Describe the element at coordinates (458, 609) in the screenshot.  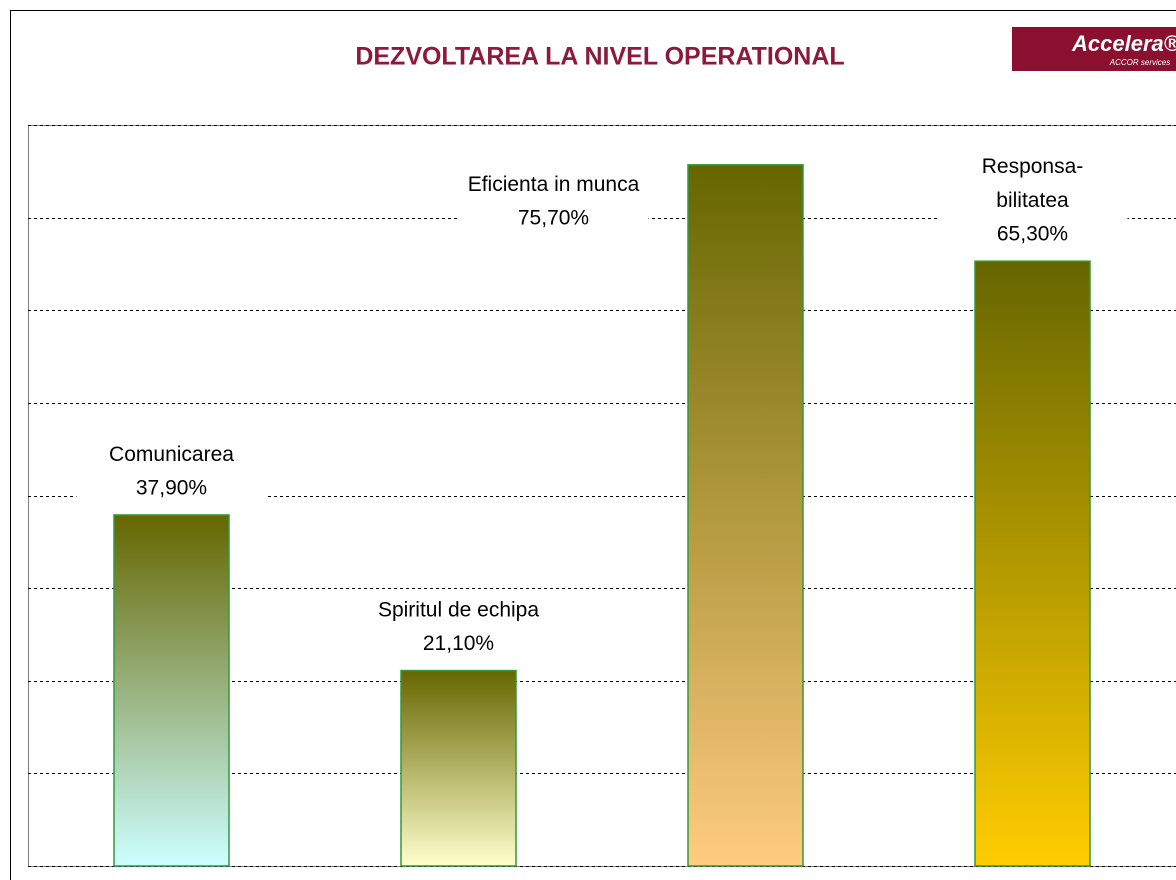
I see `category-label: Spiritul de echipa` at that location.